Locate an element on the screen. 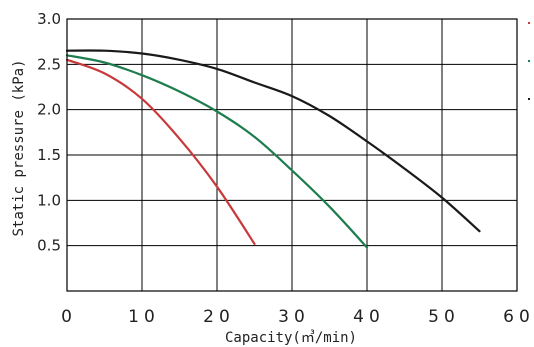 The width and height of the screenshot is (534, 347). x-tick-label: 20 is located at coordinates (219, 317).